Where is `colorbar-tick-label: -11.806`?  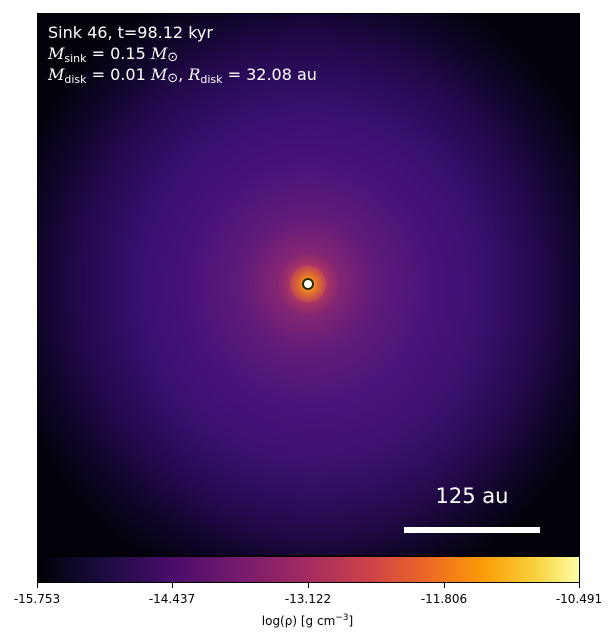
colorbar-tick-label: -11.806 is located at coordinates (444, 599).